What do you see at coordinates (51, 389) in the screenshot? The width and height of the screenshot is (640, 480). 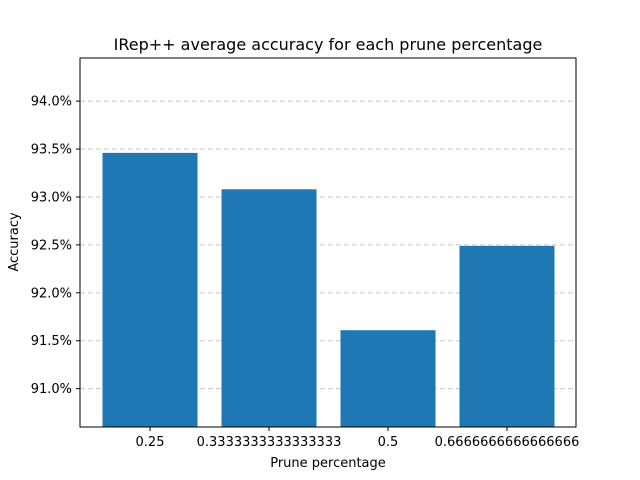 I see `y-tick-label: 91.0%` at bounding box center [51, 389].